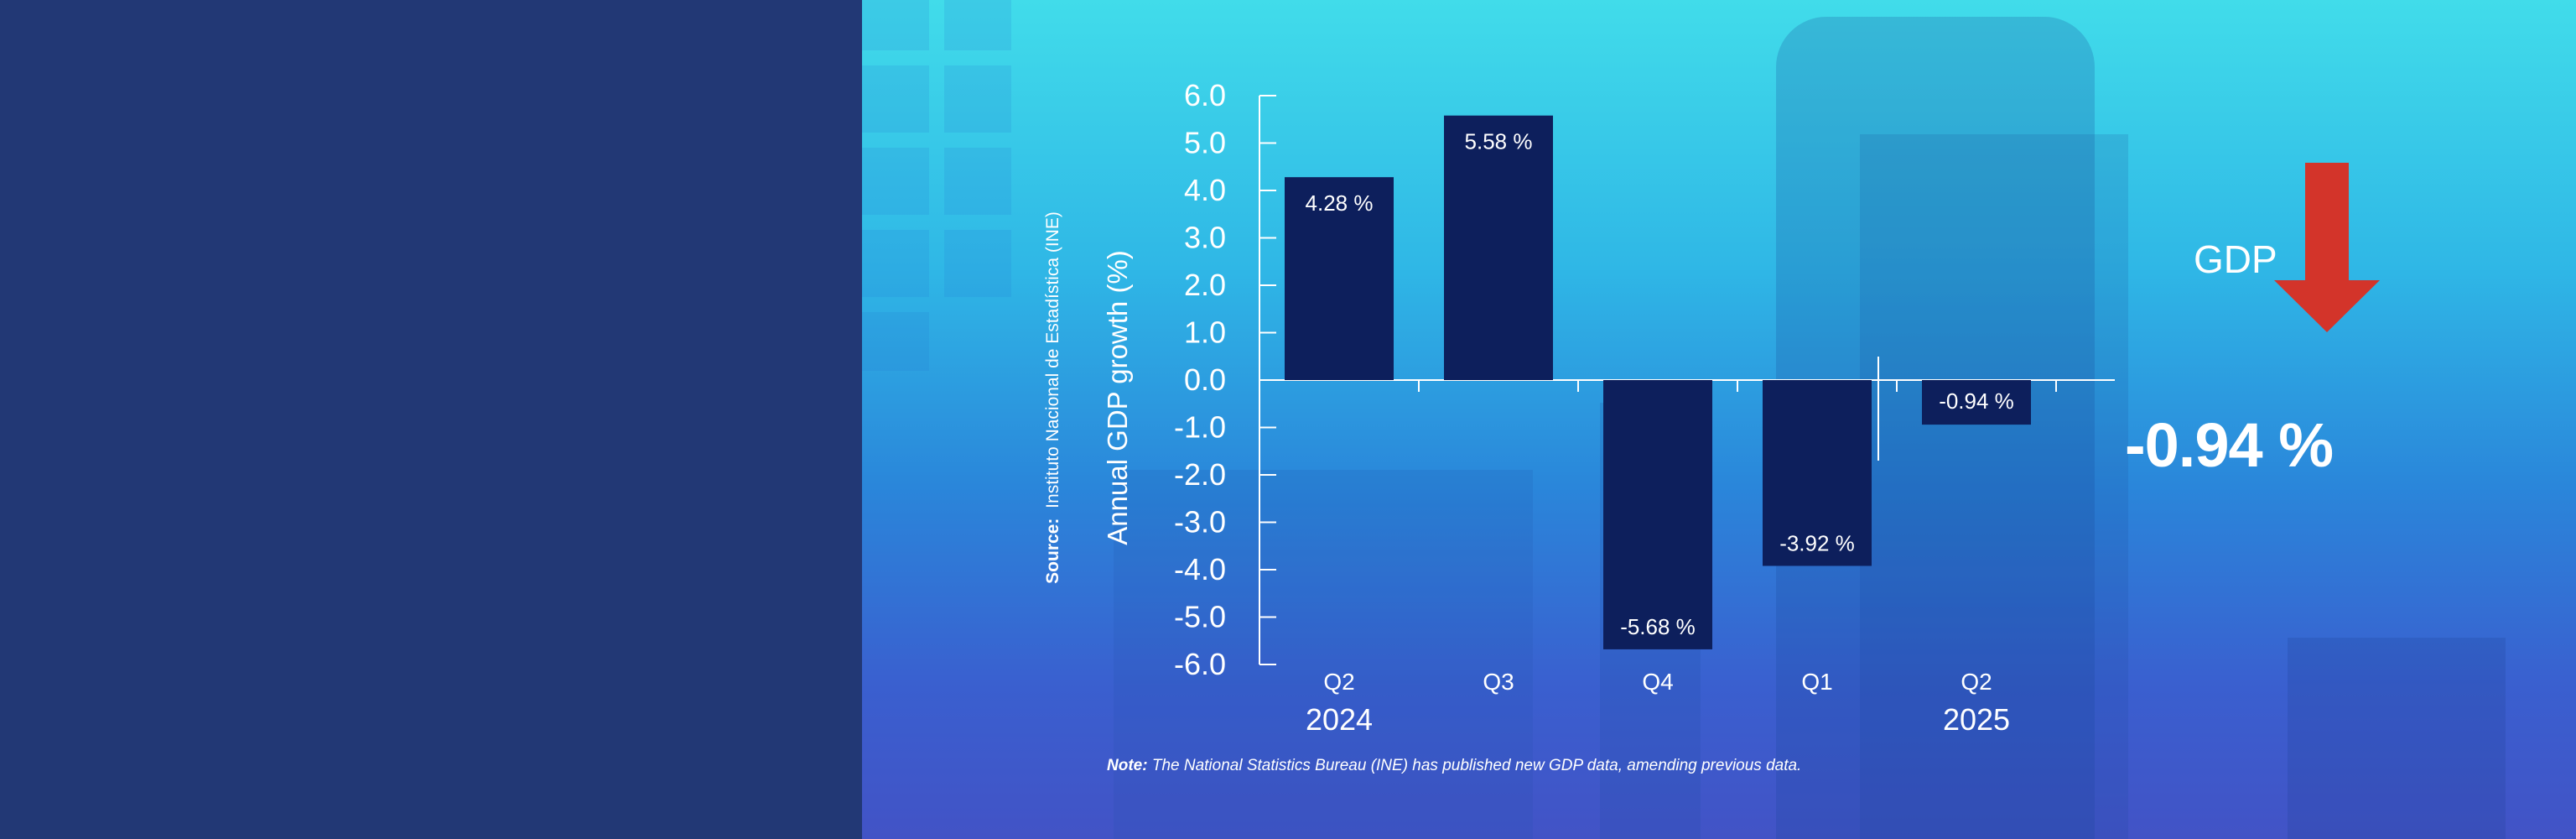  I want to click on y-tick-label: 5.0, so click(1205, 143).